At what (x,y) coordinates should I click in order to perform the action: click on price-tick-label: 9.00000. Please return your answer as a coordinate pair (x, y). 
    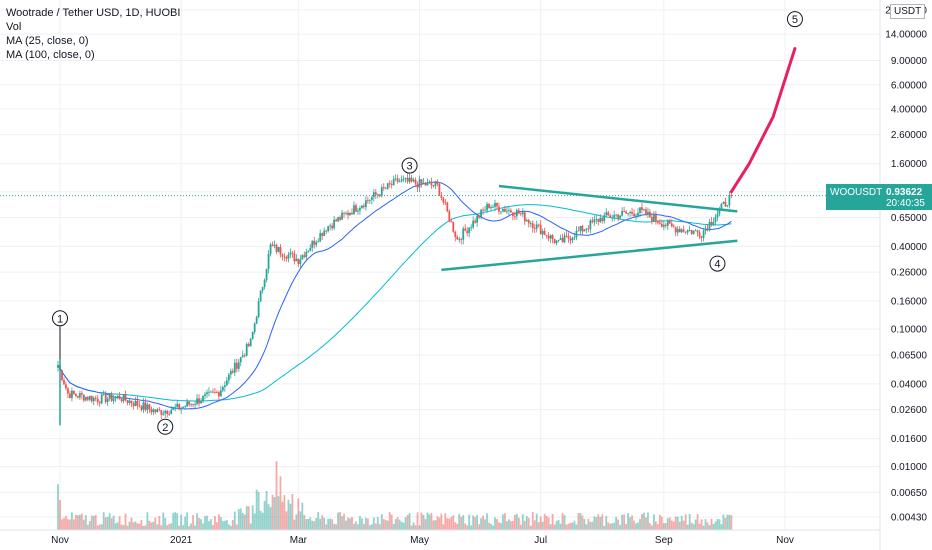
    Looking at the image, I should click on (909, 61).